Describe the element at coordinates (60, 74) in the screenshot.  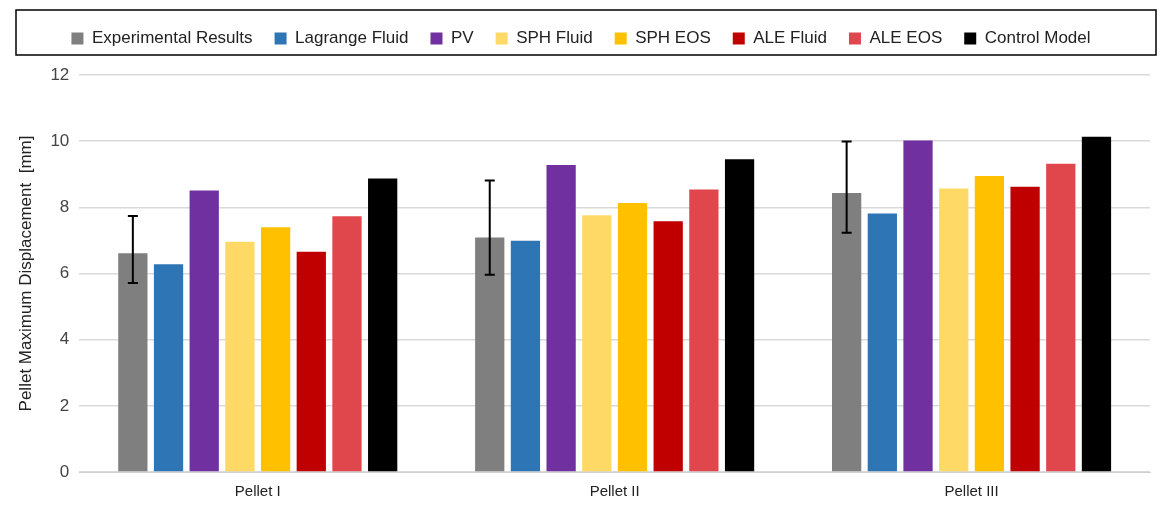
I see `y-tick-label: 12` at that location.